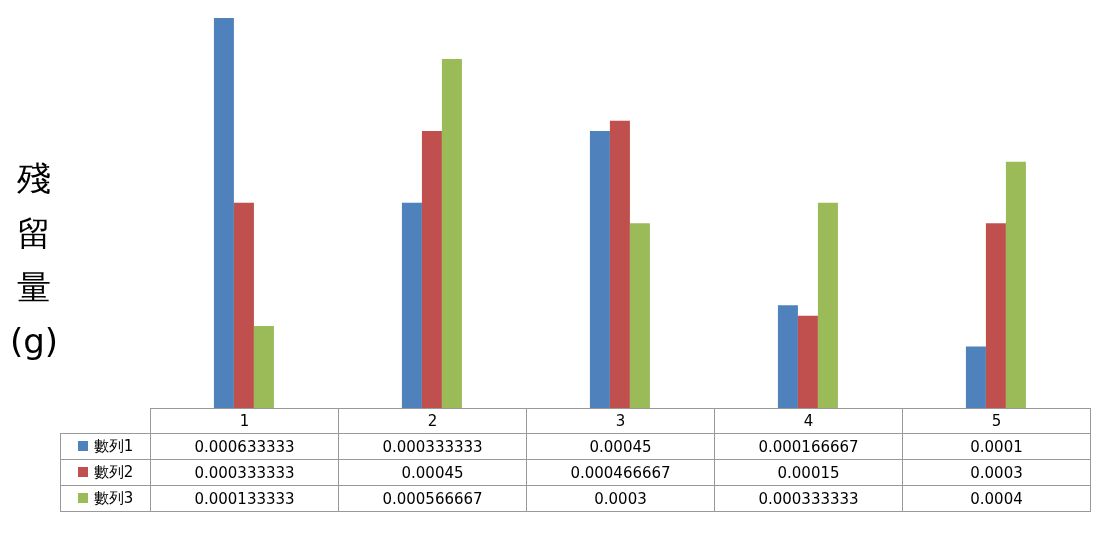  Describe the element at coordinates (244, 446) in the screenshot. I see `data-label: 0.000633333` at that location.